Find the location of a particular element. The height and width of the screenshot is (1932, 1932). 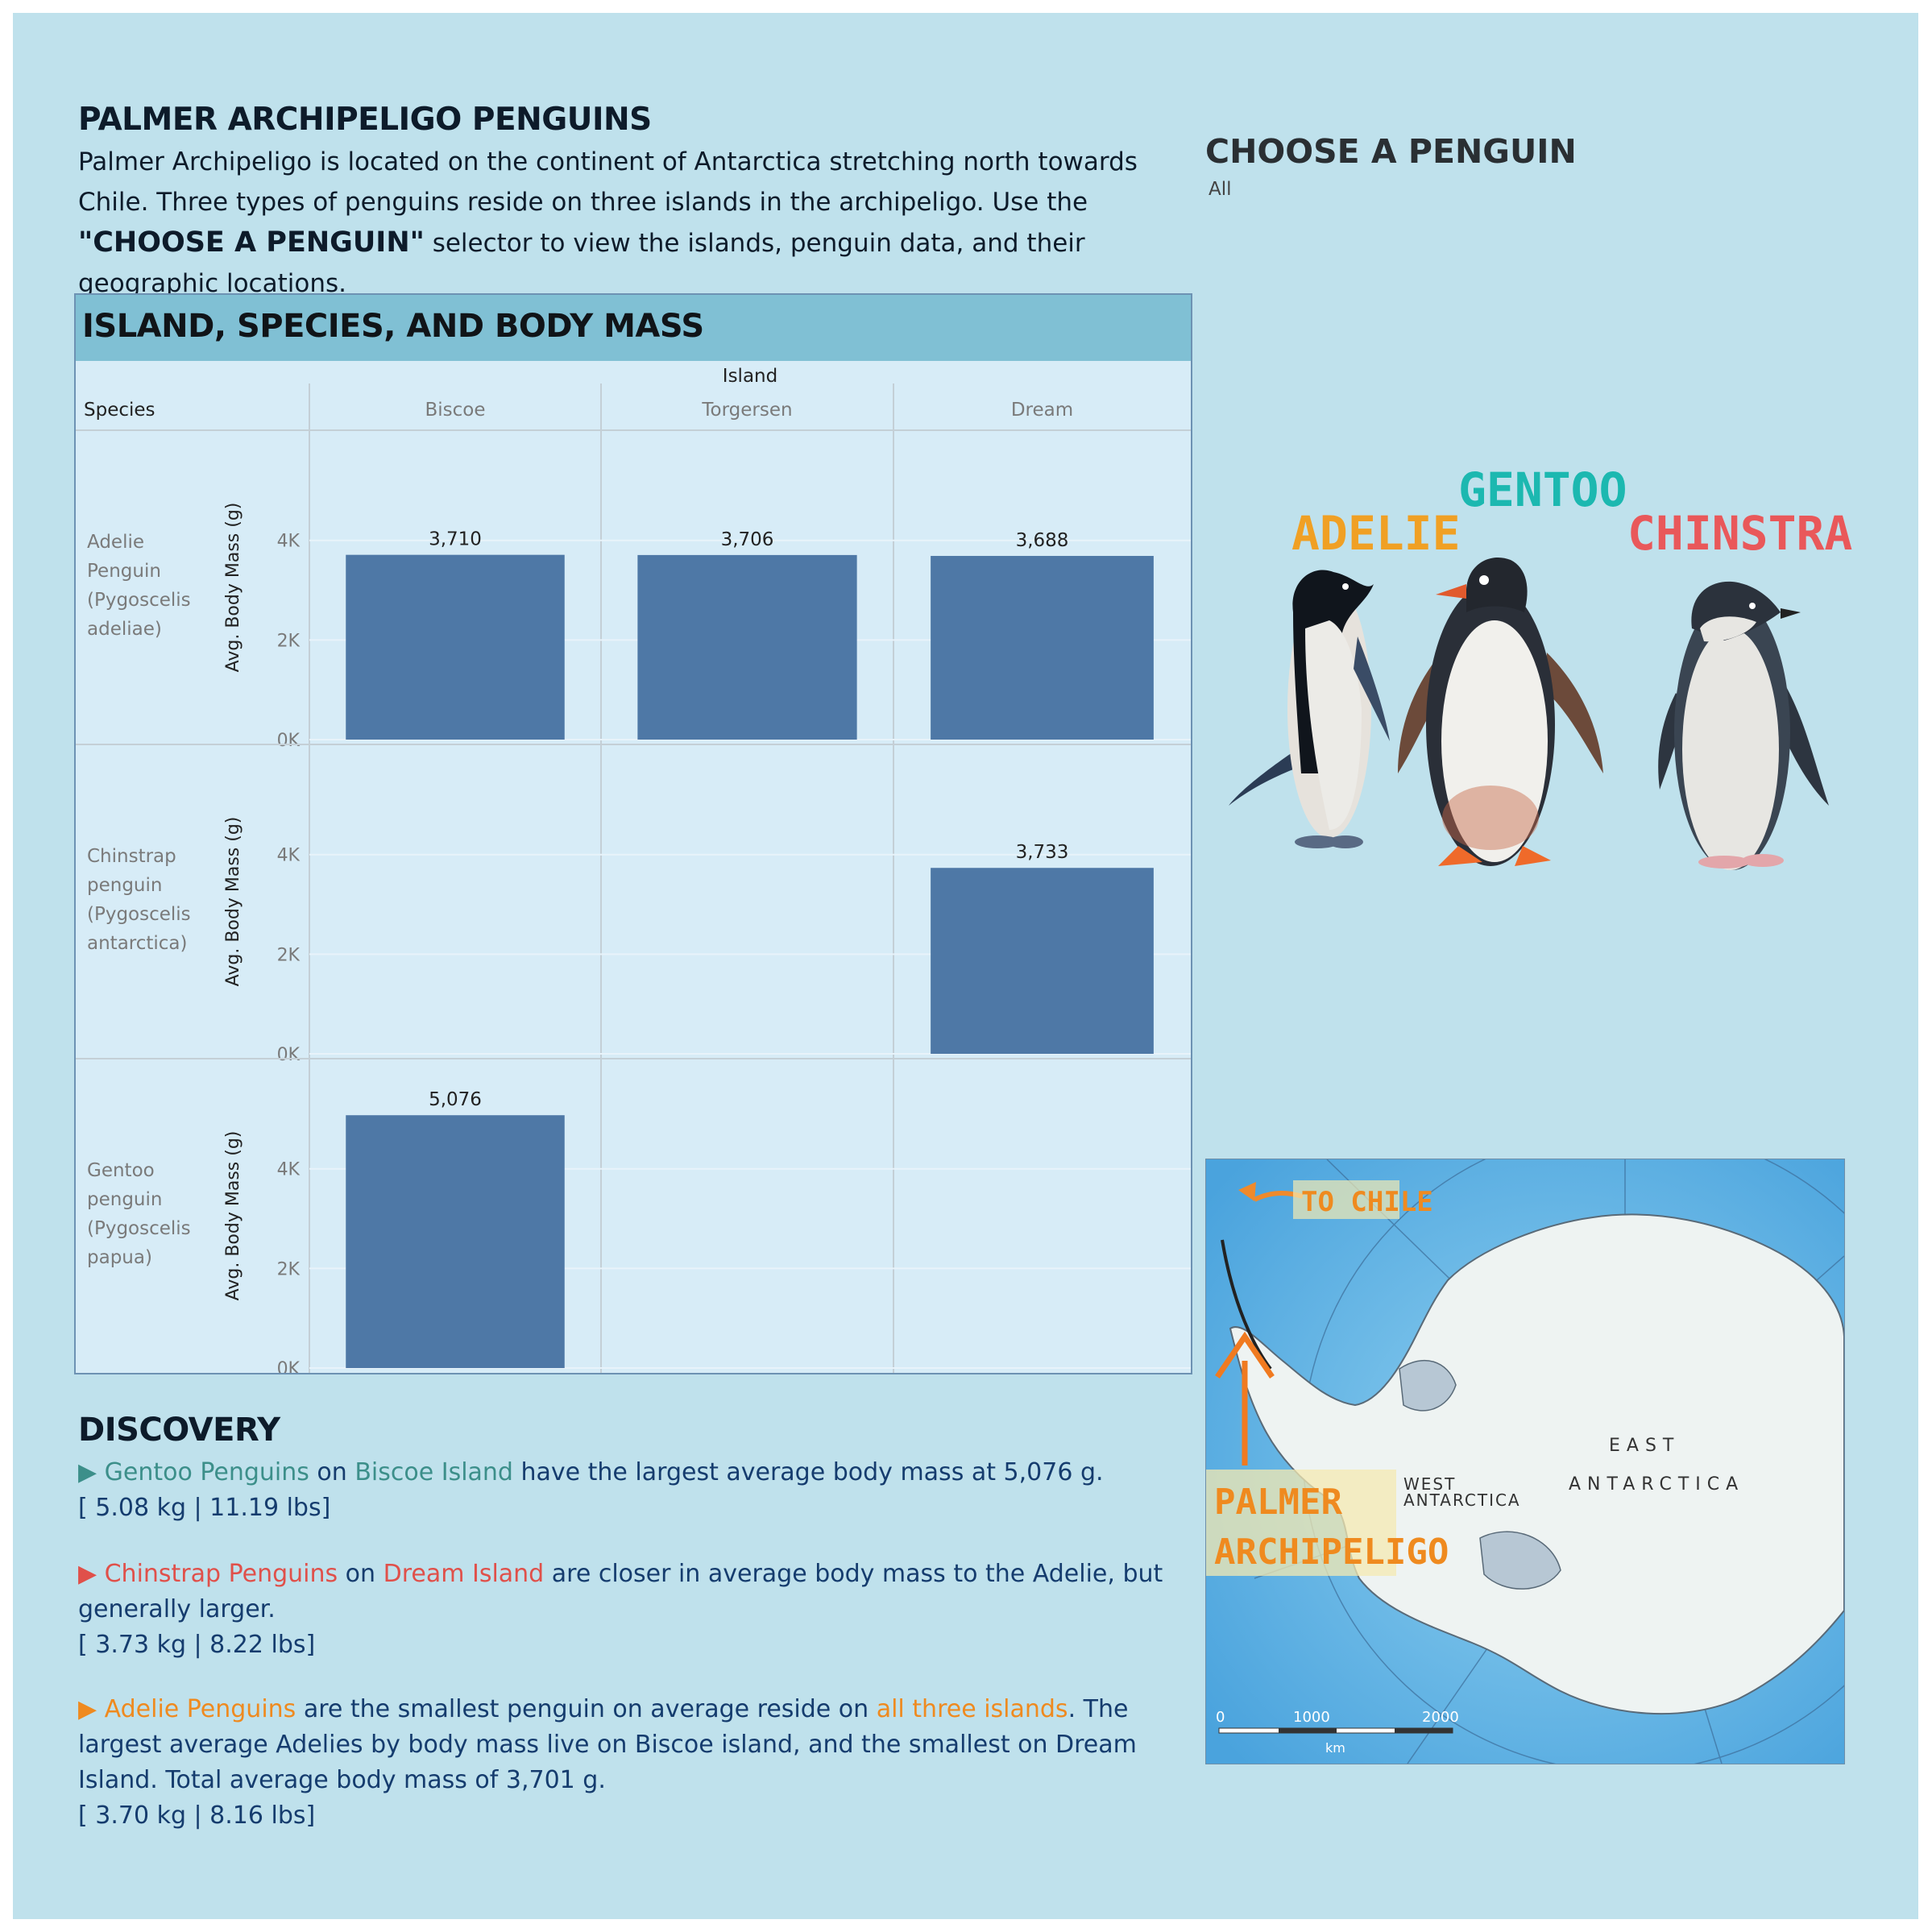

adelie-species: Adelie Penguins is located at coordinates (200, 1709).